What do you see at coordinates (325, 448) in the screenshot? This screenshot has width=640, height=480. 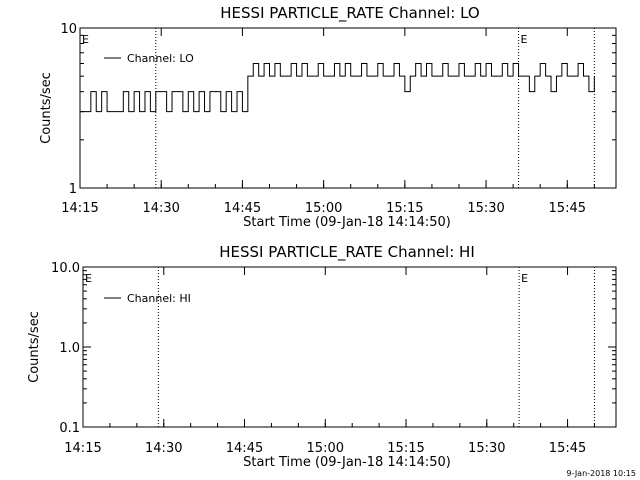 I see `hi-x-tick-label: 15:00` at bounding box center [325, 448].